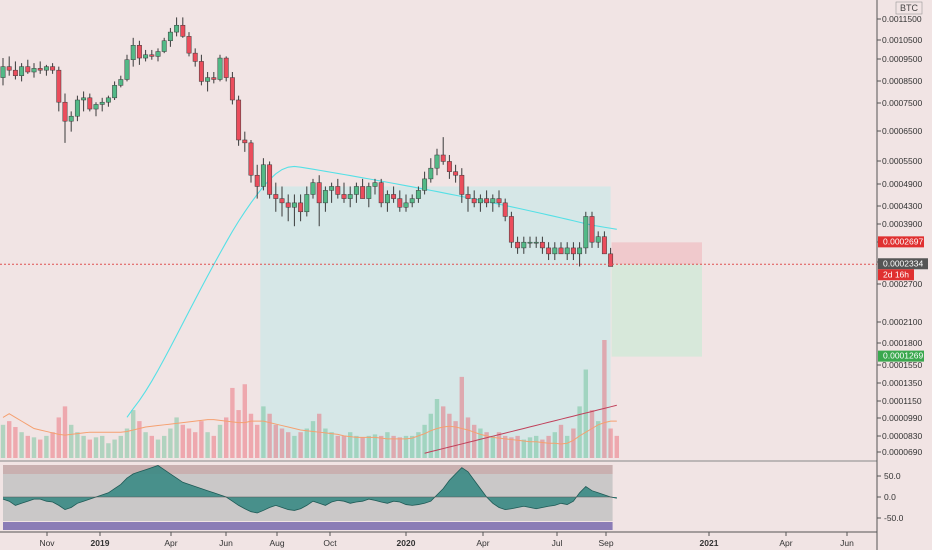  Describe the element at coordinates (903, 356) in the screenshot. I see `target-badge-label: 0.0001269` at that location.